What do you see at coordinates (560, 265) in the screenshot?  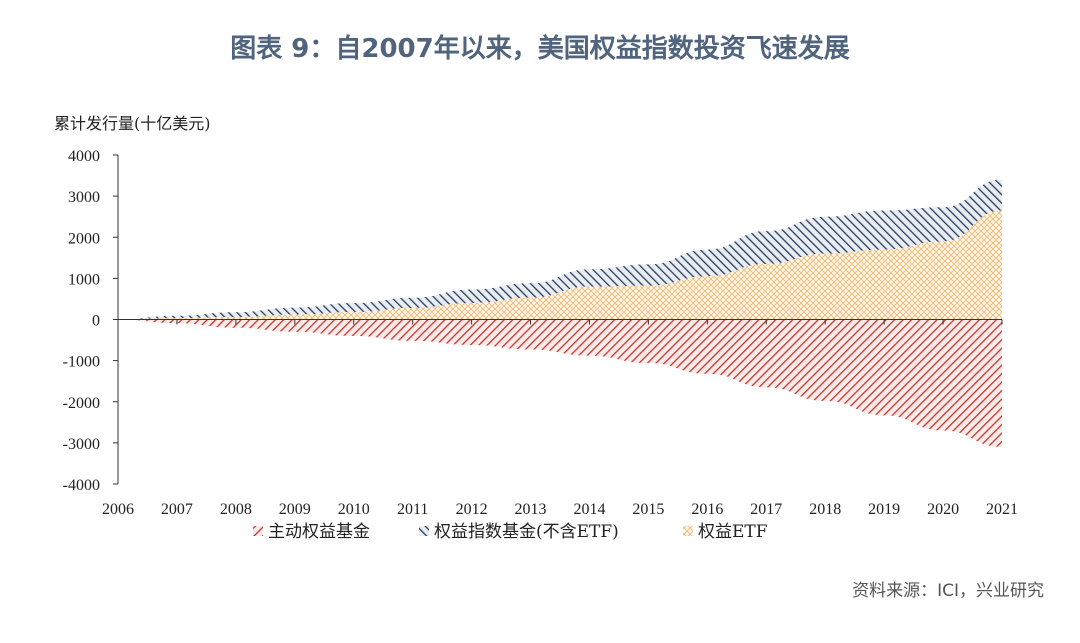 I see `area-equity-etf` at bounding box center [560, 265].